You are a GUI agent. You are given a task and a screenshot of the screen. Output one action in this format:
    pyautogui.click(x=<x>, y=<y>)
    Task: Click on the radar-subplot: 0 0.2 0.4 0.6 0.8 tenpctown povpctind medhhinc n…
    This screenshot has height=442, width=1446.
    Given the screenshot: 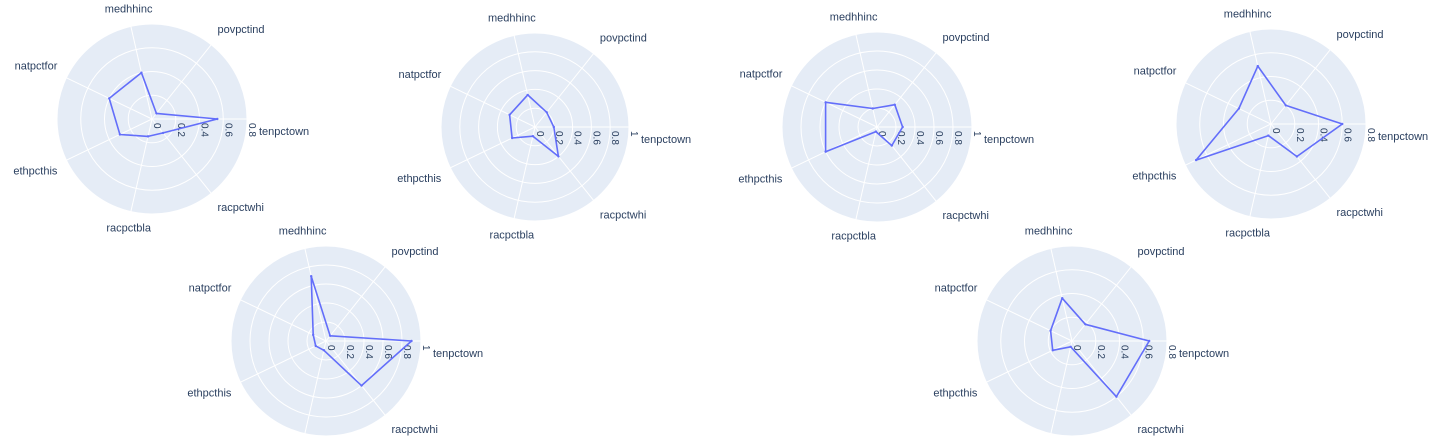 What is the action you would take?
    pyautogui.click(x=161, y=119)
    